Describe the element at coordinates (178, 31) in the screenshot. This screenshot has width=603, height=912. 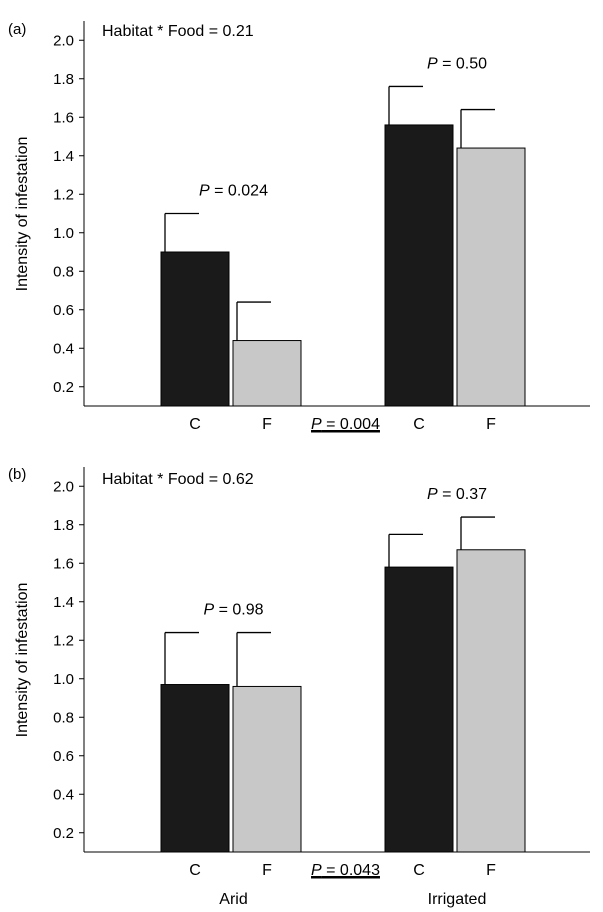
I see `interaction-annotation: Habitat * Food = 0.21` at that location.